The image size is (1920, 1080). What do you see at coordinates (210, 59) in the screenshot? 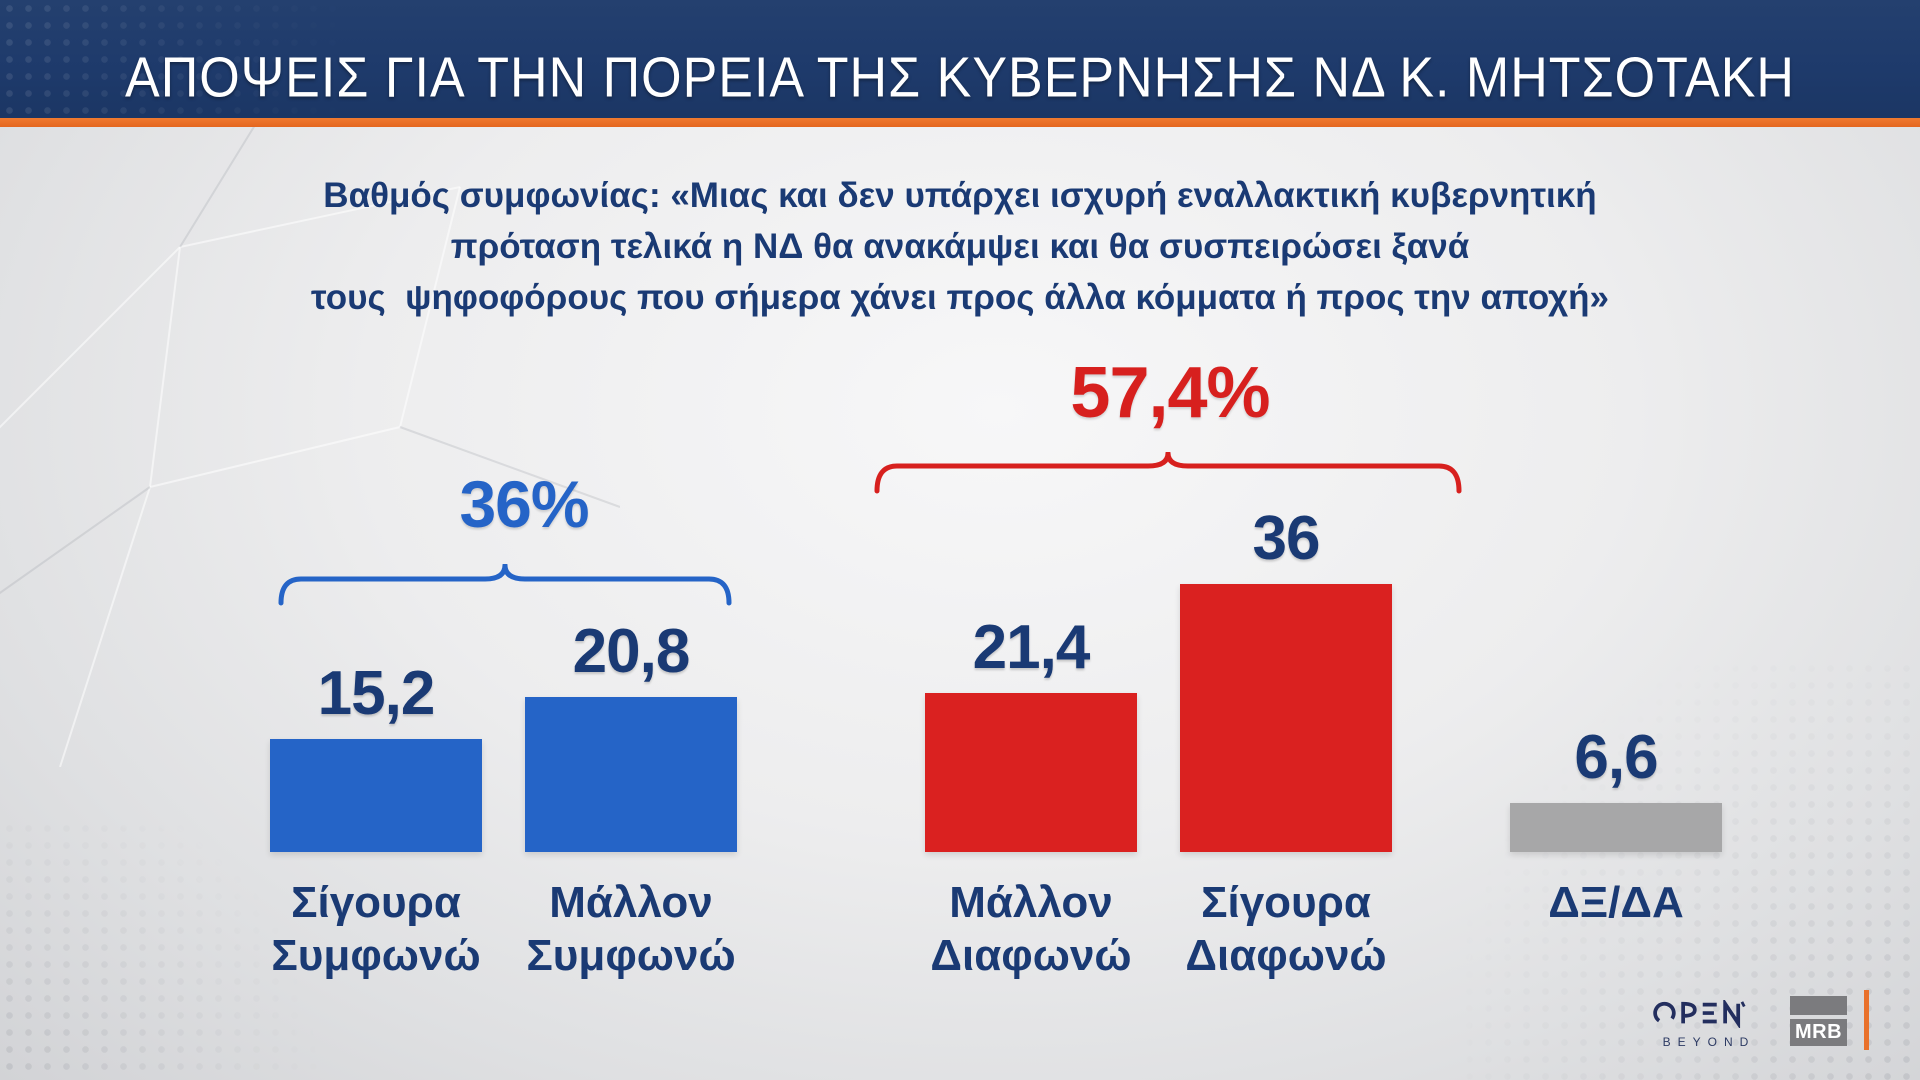
I see `header-dot-pattern` at bounding box center [210, 59].